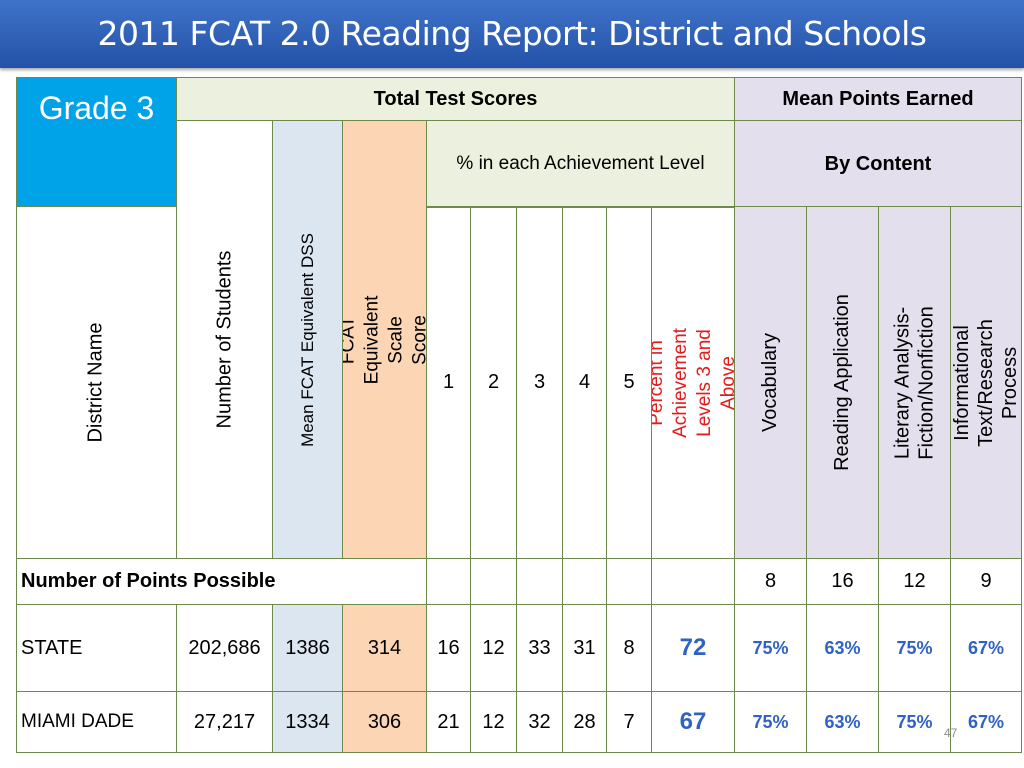  What do you see at coordinates (770, 648) in the screenshot?
I see `state-vocabulary: 75%` at bounding box center [770, 648].